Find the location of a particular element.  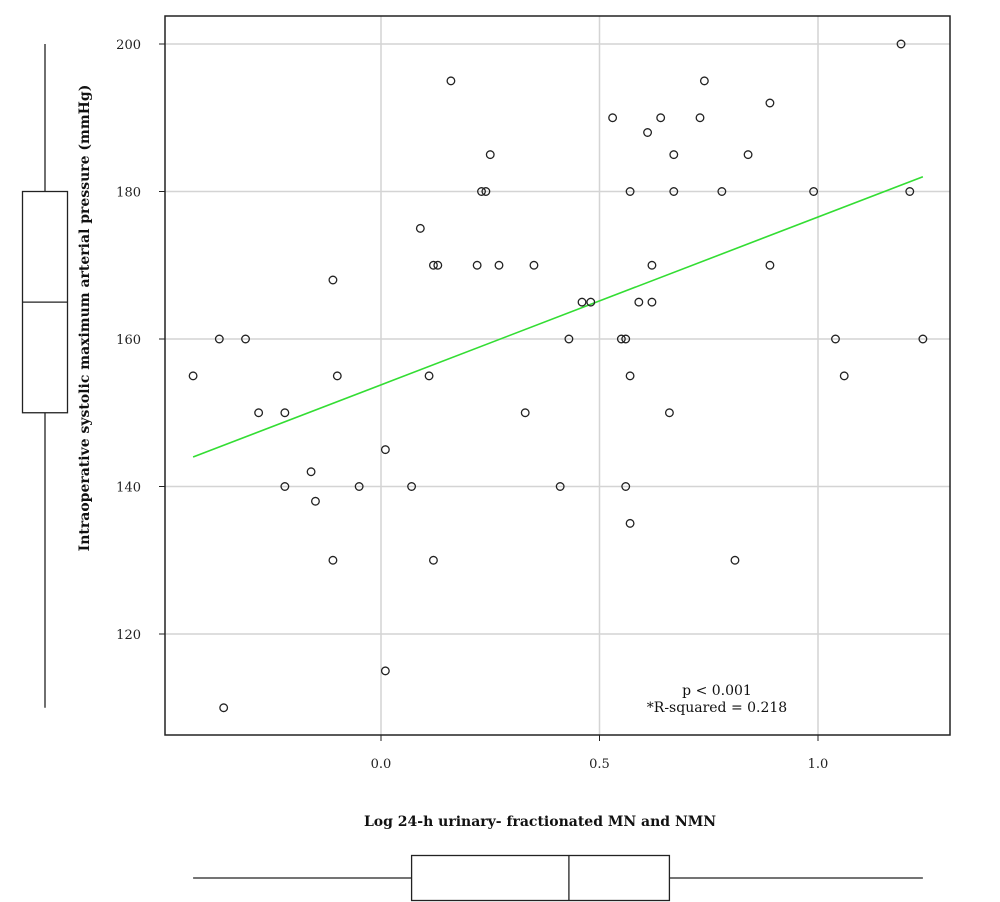

y-tick-label: 180 is located at coordinates (128, 193).